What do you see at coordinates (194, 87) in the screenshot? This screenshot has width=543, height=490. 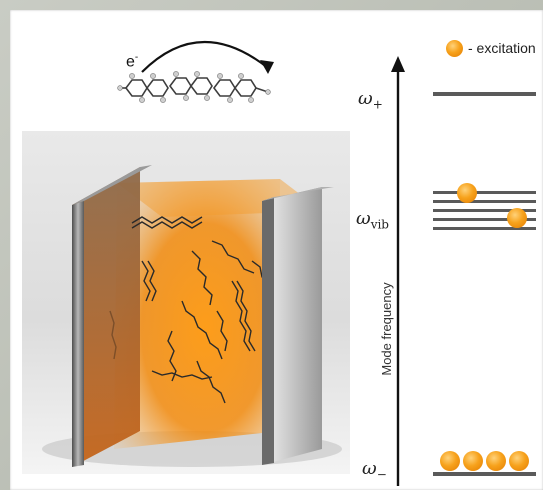 I see `molecule-chain-icon` at bounding box center [194, 87].